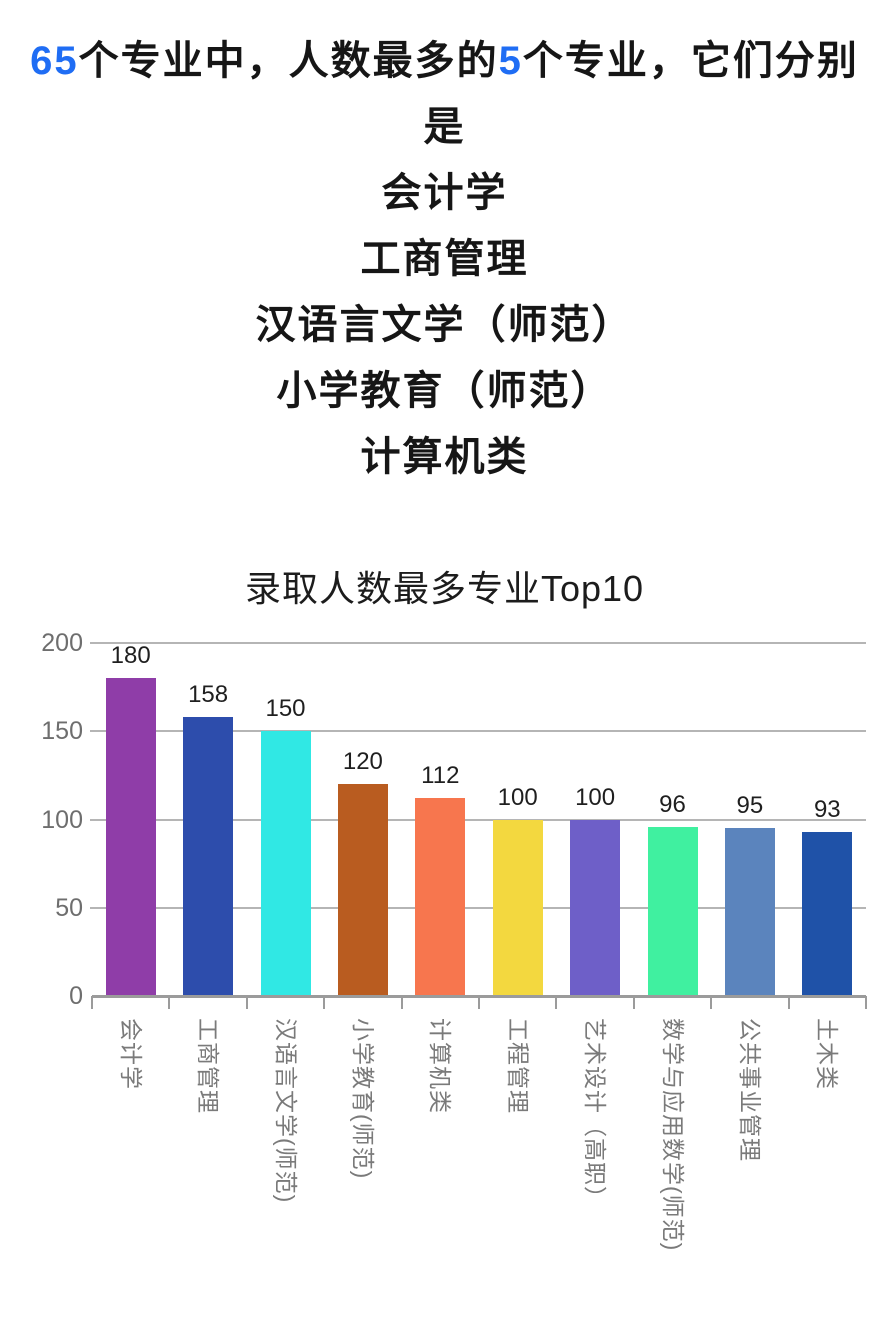  Describe the element at coordinates (672, 1135) in the screenshot. I see `category-label: 数学与应用数学(师范)` at that location.